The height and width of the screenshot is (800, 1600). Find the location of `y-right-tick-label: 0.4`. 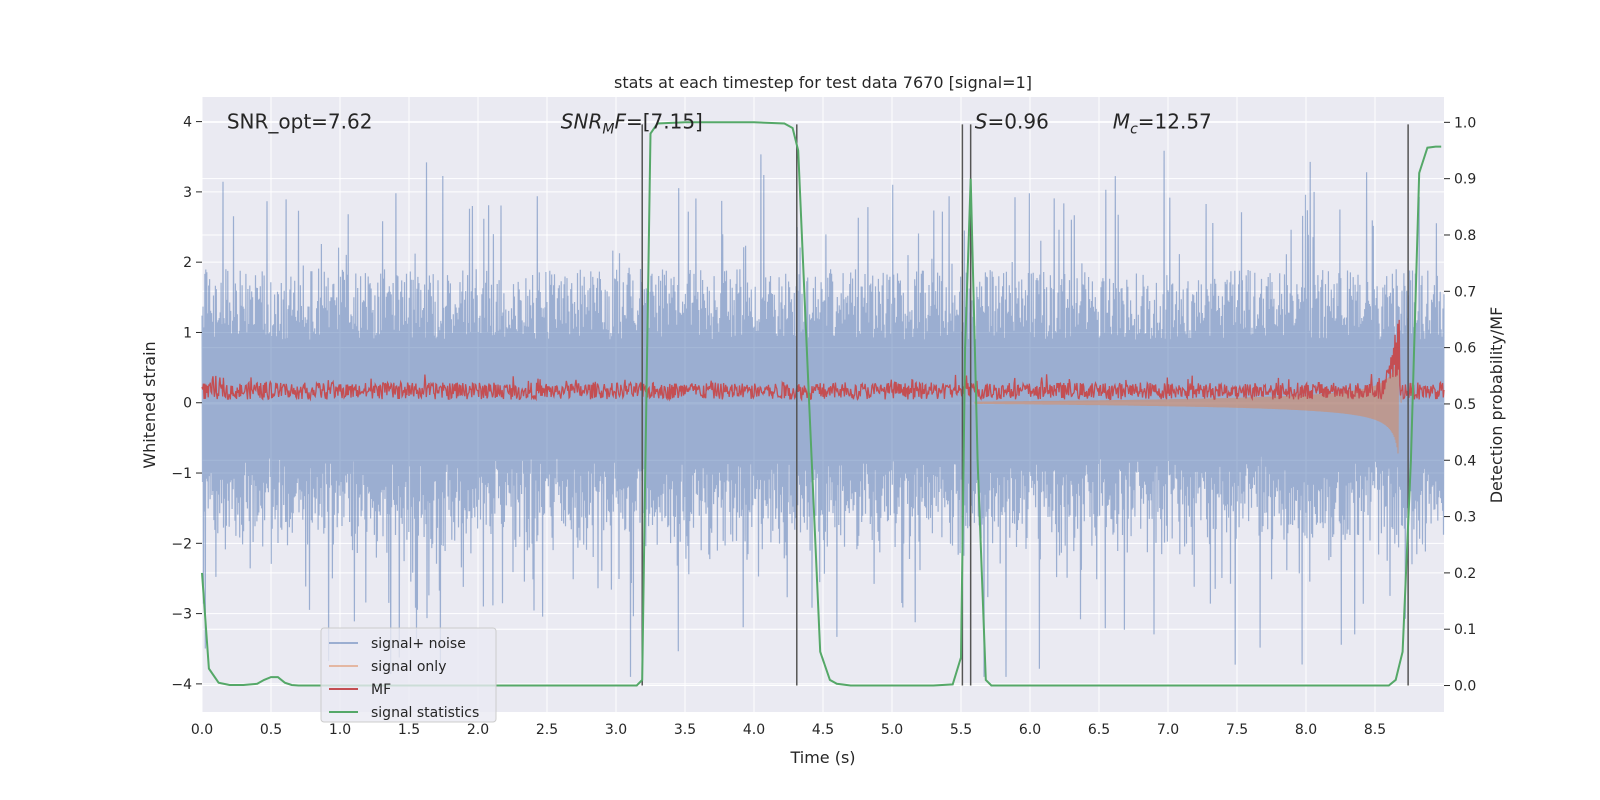

y-right-tick-label: 0.4 is located at coordinates (1465, 461).